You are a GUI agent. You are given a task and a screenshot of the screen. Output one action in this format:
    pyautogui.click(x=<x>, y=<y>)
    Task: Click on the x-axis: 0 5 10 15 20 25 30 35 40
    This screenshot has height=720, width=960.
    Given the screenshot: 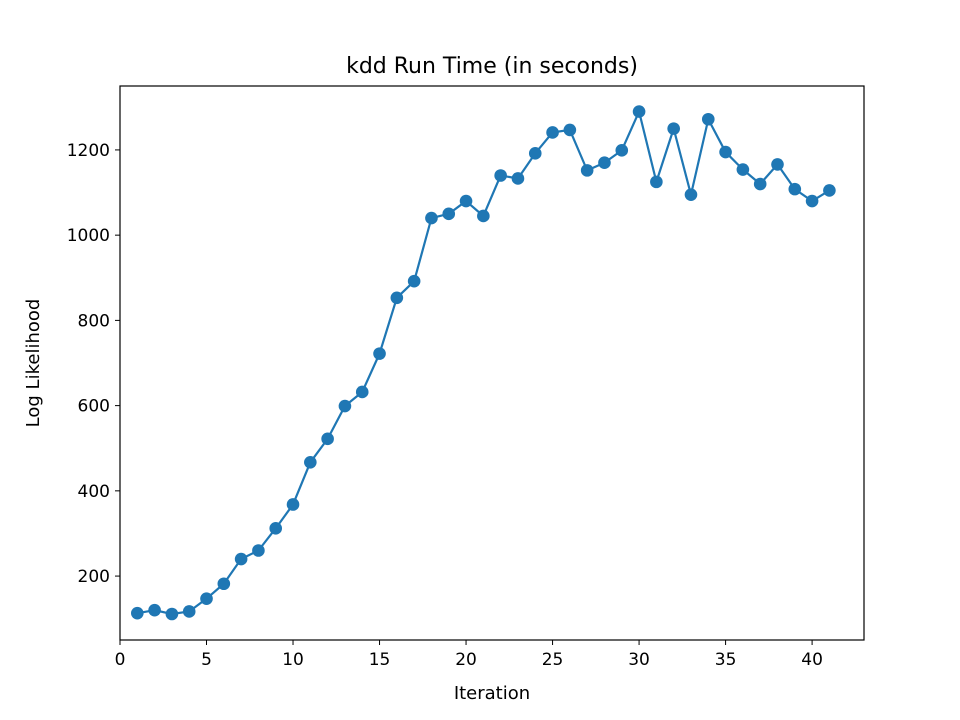 What is the action you would take?
    pyautogui.click(x=469, y=655)
    